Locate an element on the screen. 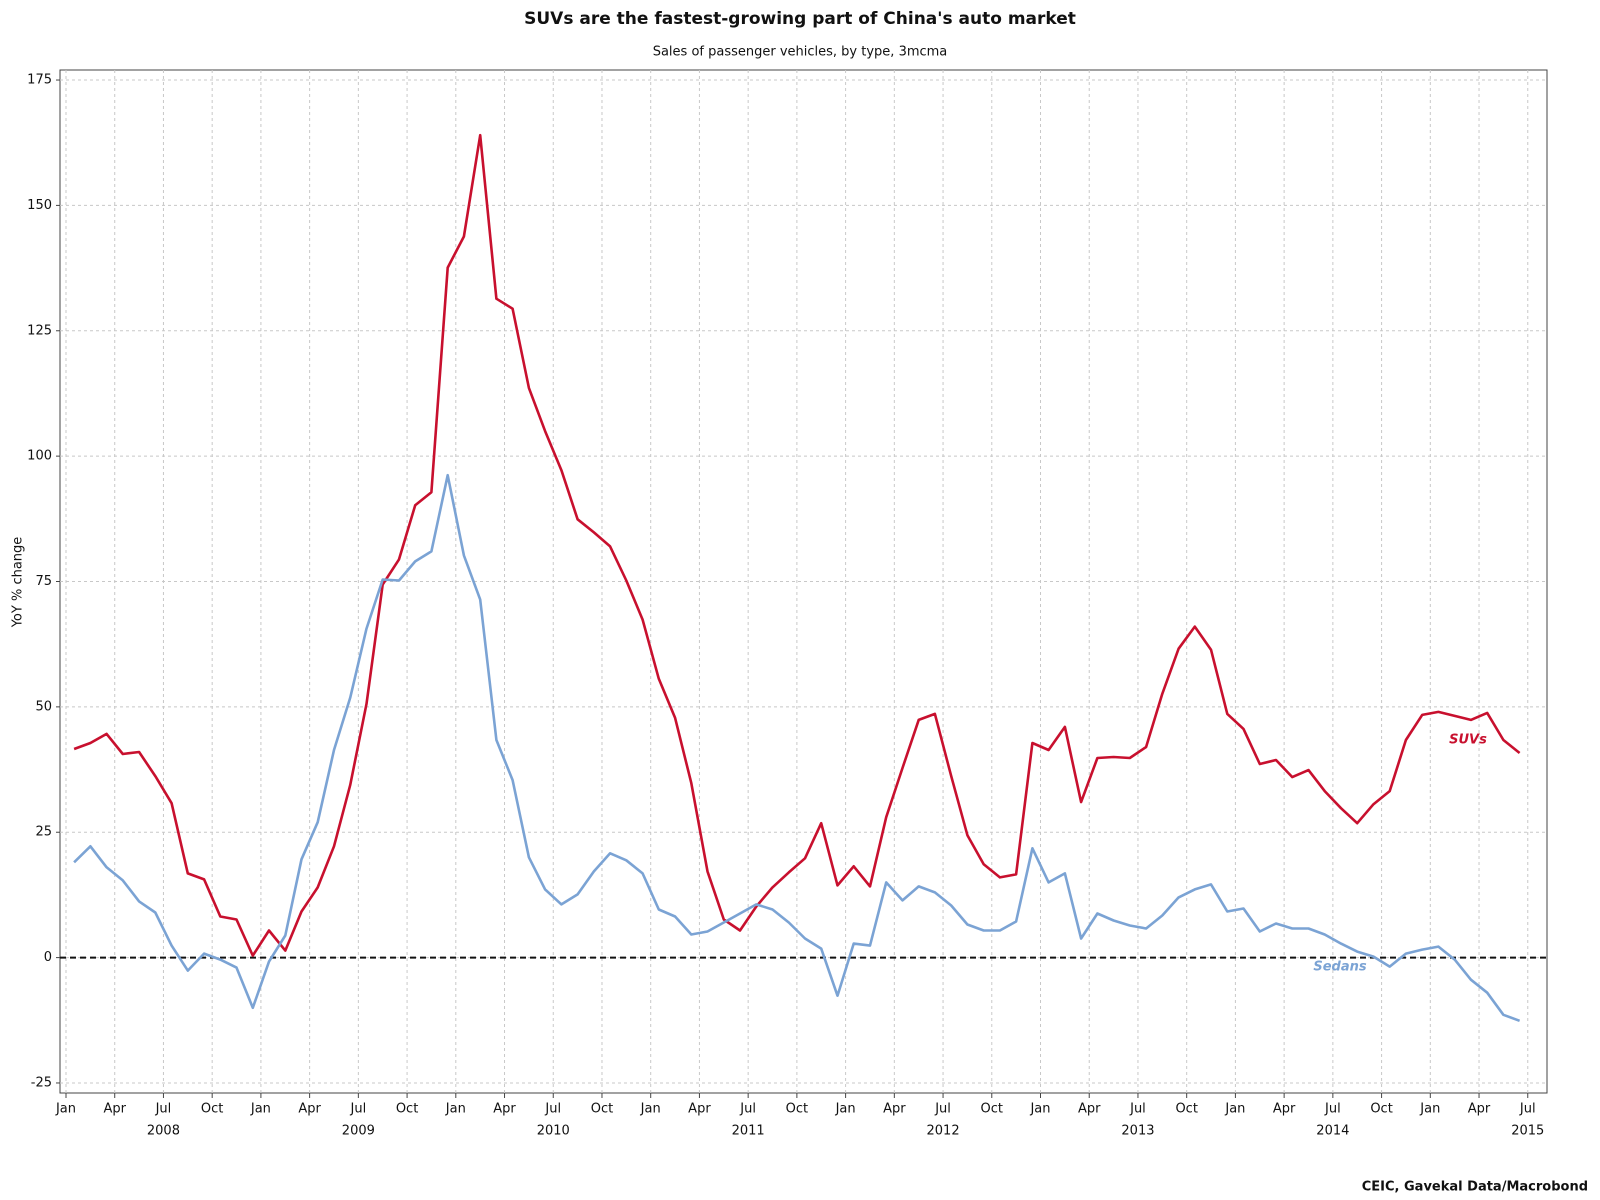 Image resolution: width=1600 pixels, height=1200 pixels. series-label: SUVs is located at coordinates (1468, 740).